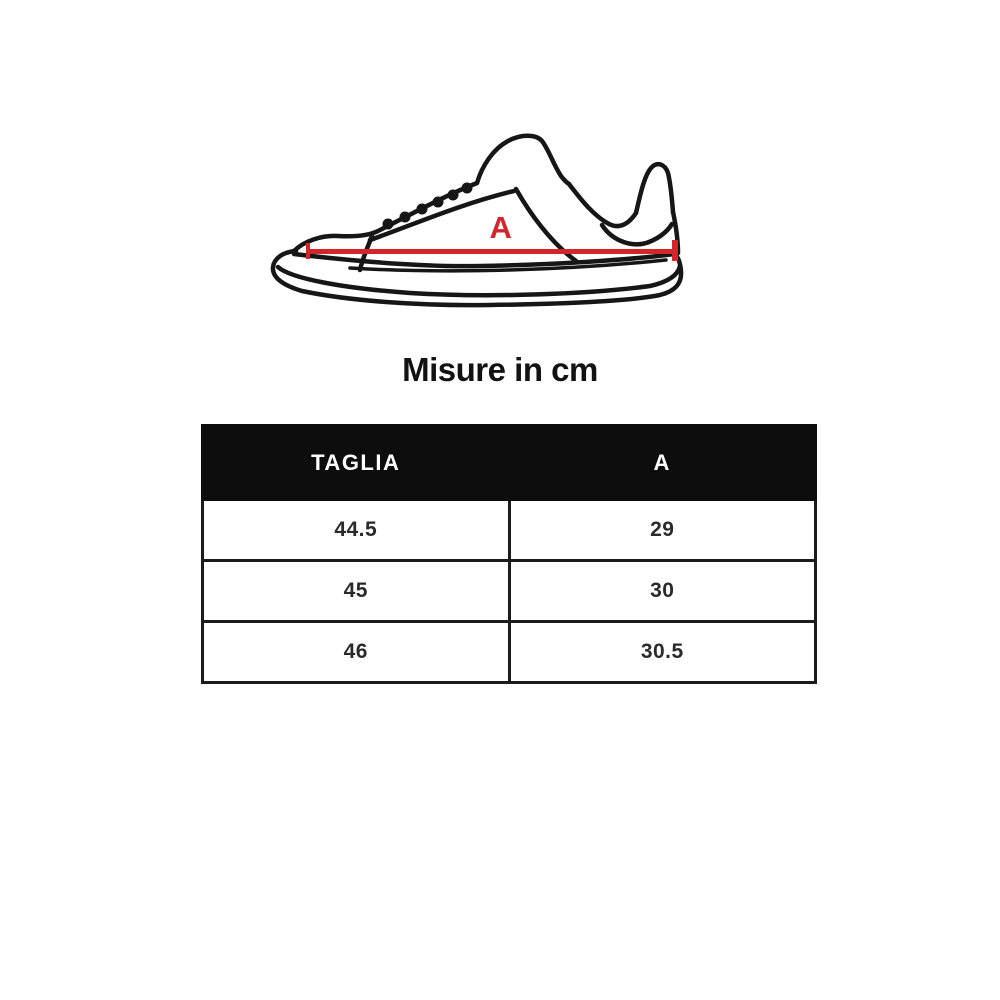  What do you see at coordinates (356, 530) in the screenshot?
I see `size-cell: 44.5` at bounding box center [356, 530].